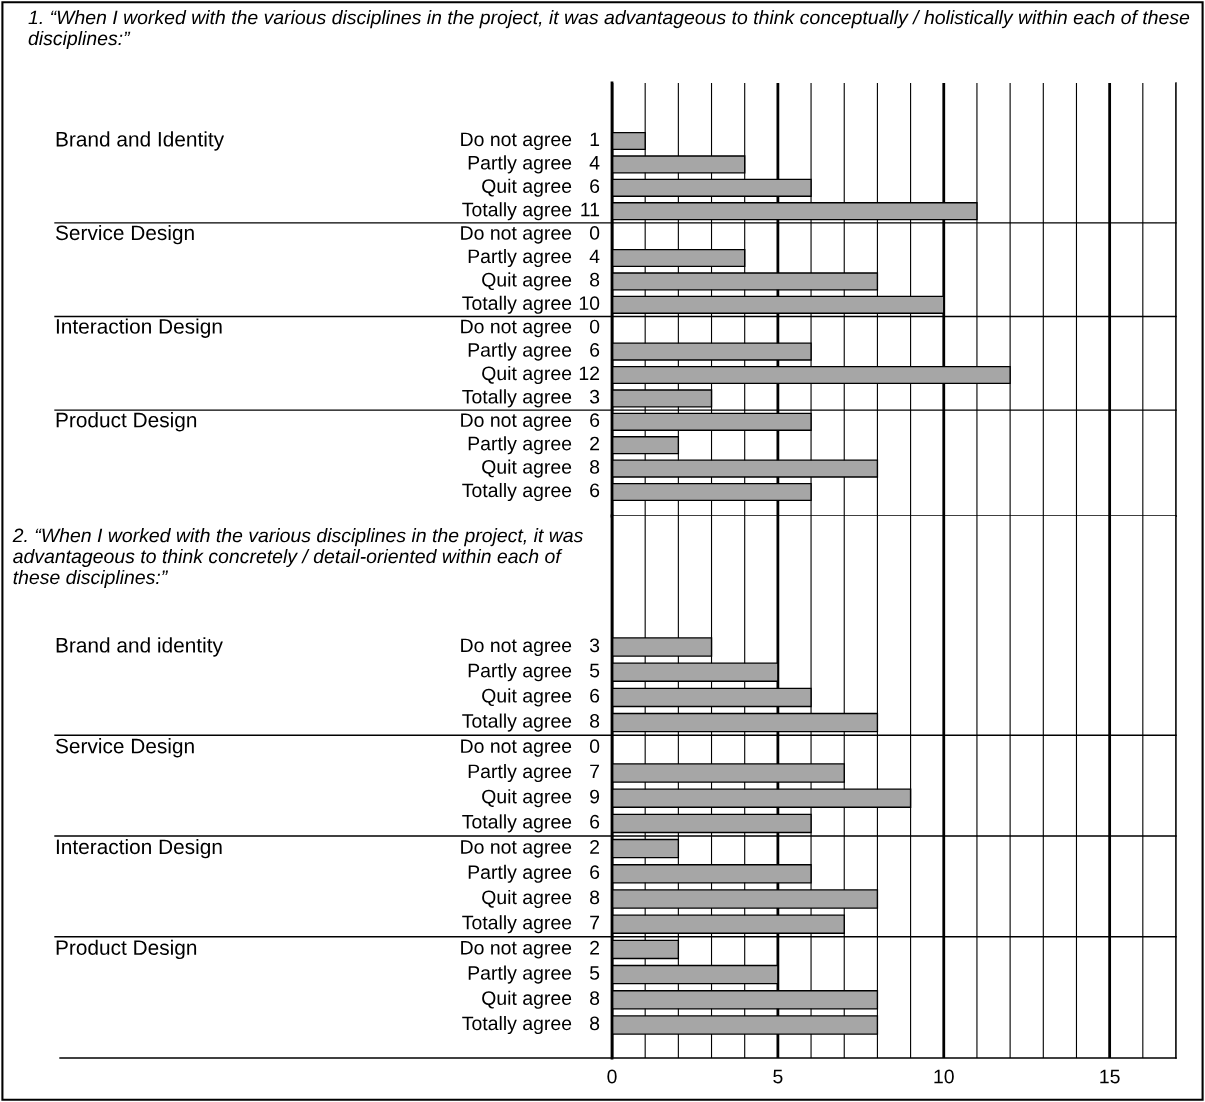  Describe the element at coordinates (944, 1076) in the screenshot. I see `x-tick-label: 10` at that location.